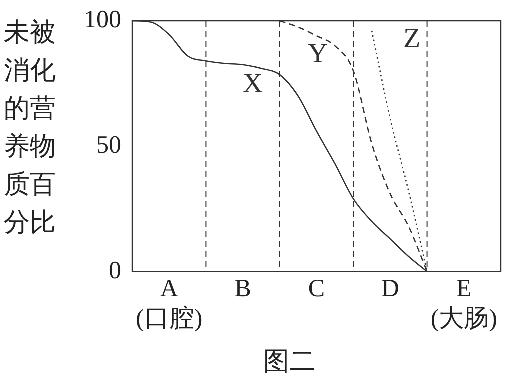 Image resolution: width=513 pixels, height=381 pixels. Describe the element at coordinates (318, 54) in the screenshot. I see `series-label: Y` at that location.